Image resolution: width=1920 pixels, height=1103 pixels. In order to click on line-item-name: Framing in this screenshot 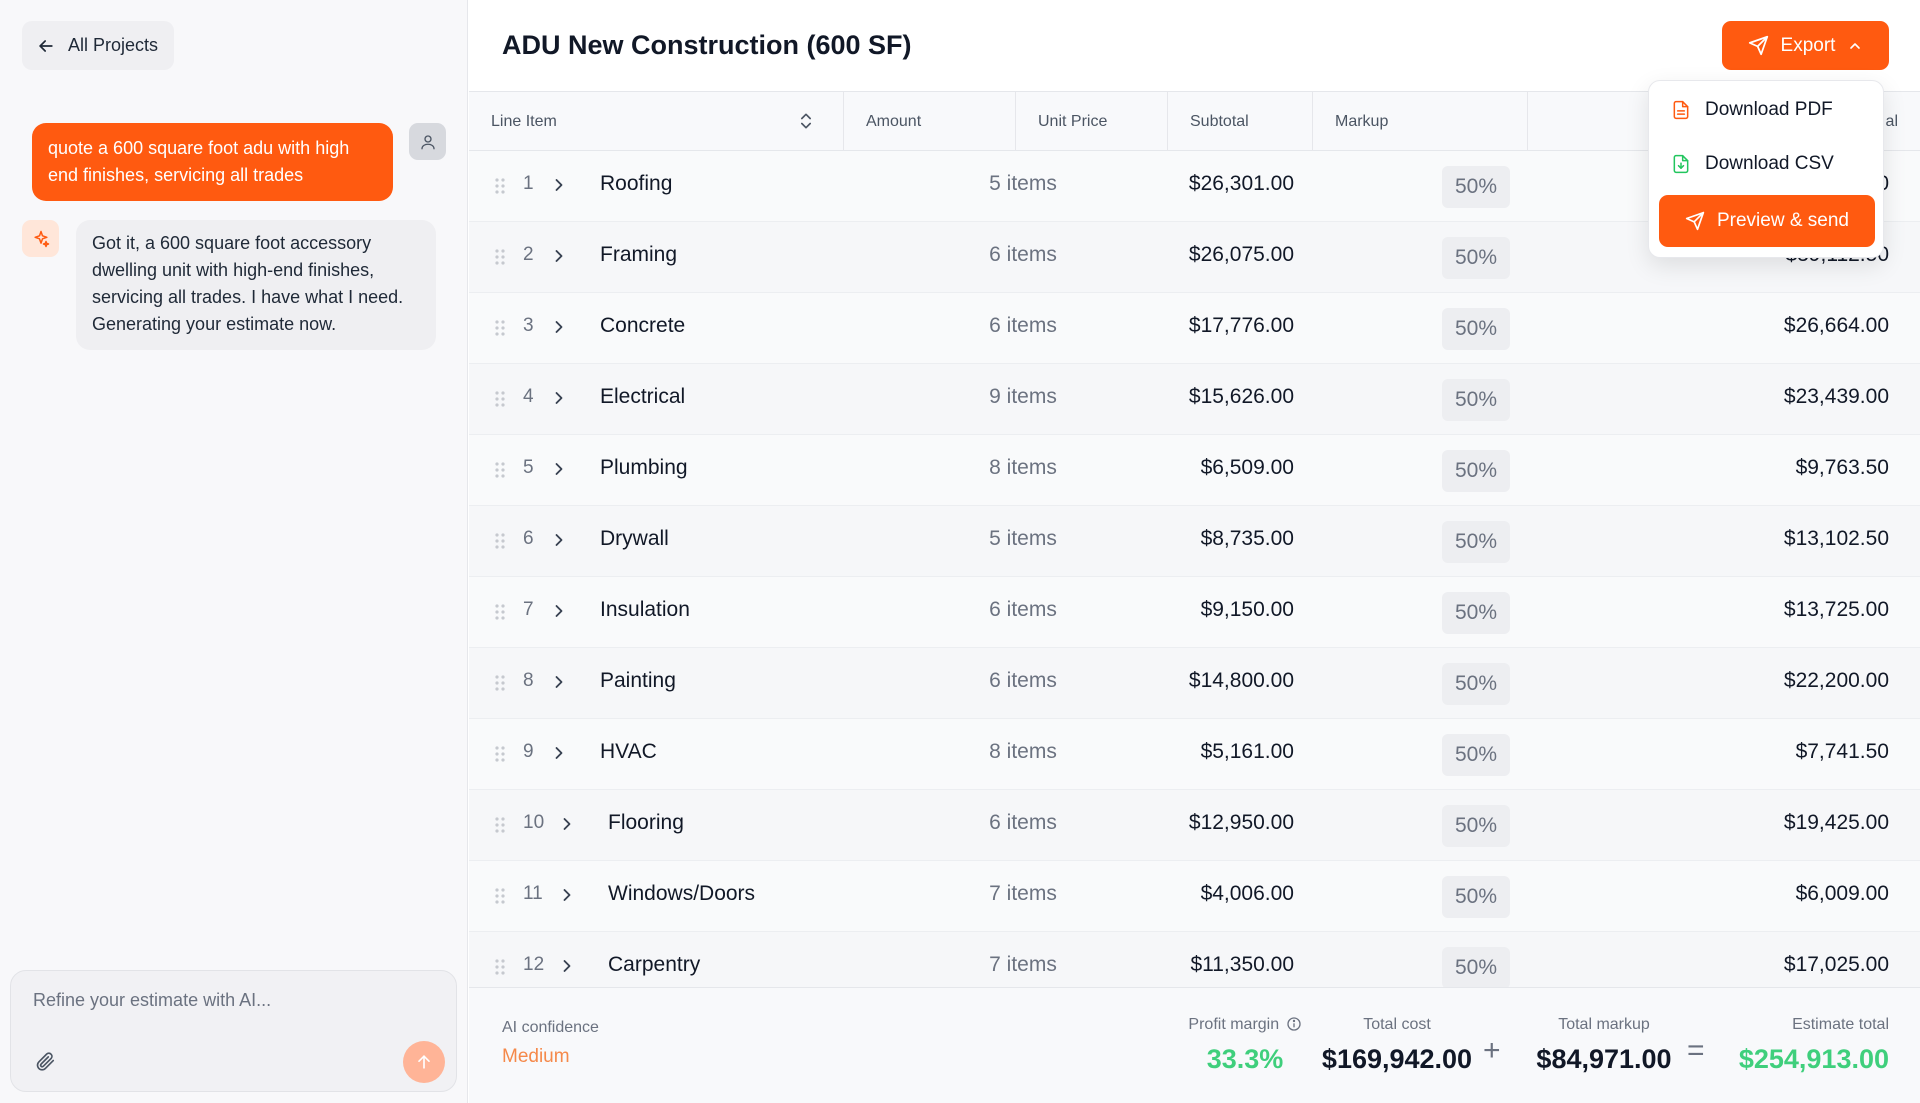, I will do `click(639, 254)`.